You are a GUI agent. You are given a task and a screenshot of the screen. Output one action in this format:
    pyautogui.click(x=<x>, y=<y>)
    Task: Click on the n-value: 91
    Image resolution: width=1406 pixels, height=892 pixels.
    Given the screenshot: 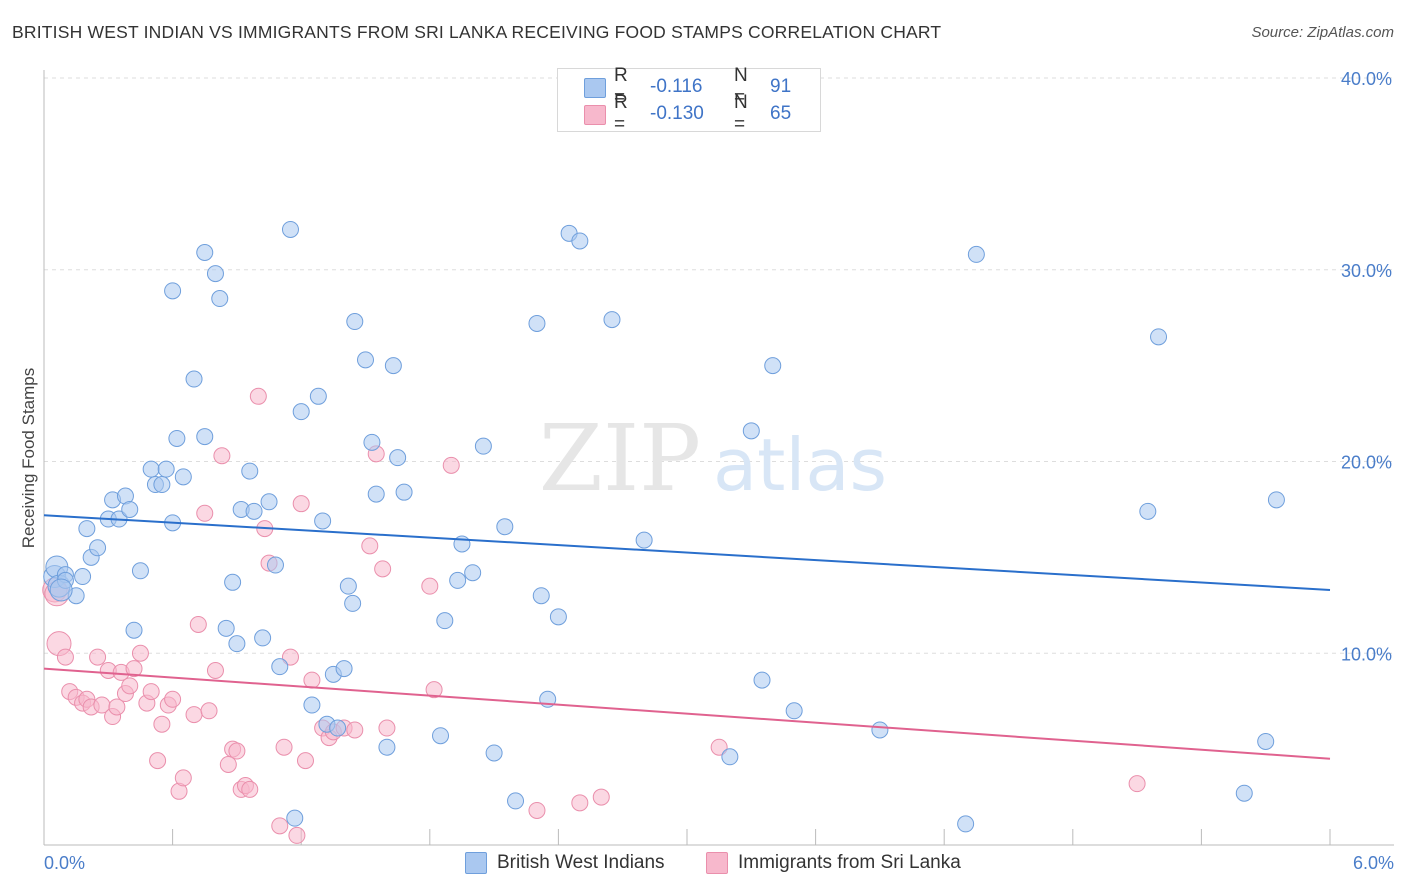 What is the action you would take?
    pyautogui.click(x=781, y=86)
    